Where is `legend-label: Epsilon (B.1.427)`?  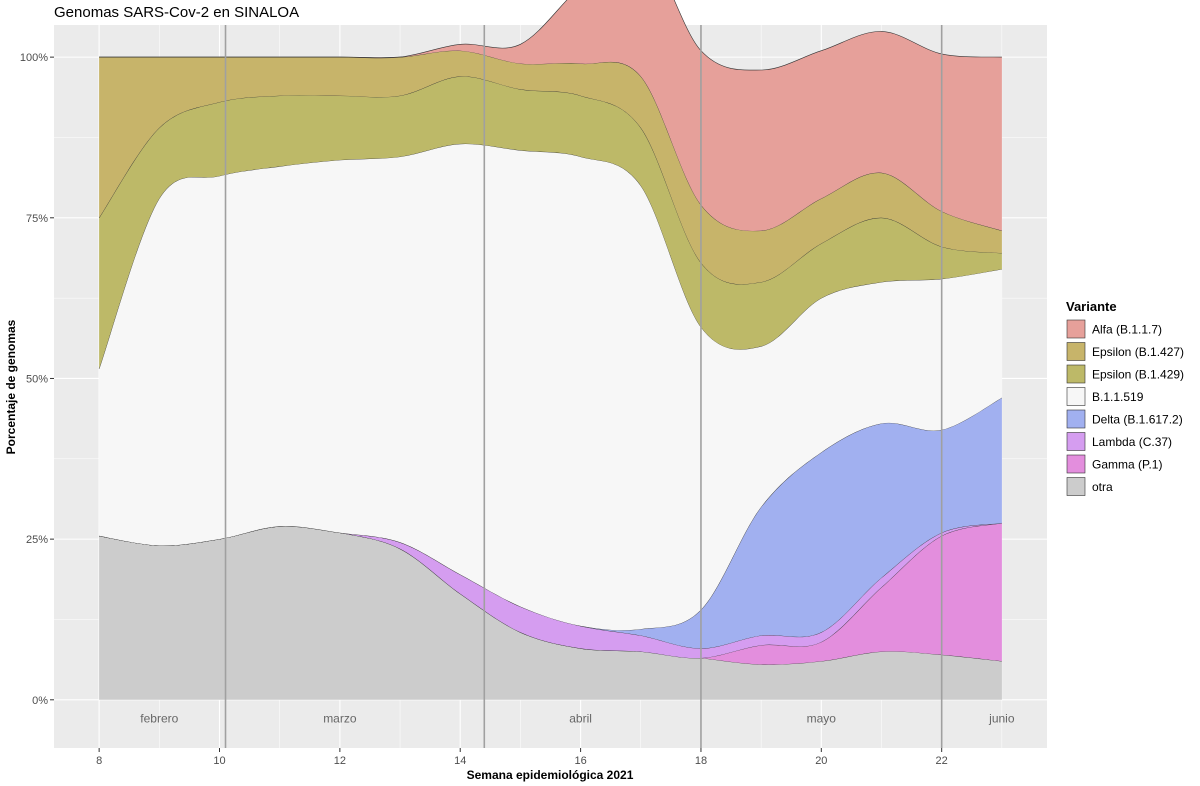 legend-label: Epsilon (B.1.427) is located at coordinates (1138, 352).